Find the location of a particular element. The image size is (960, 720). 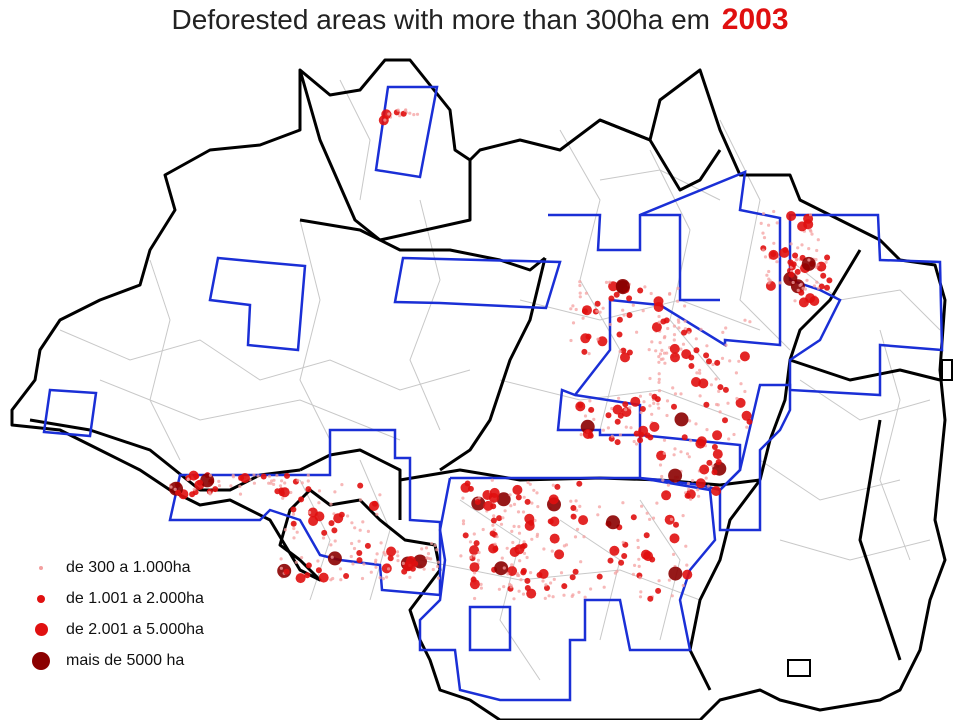

frame-am-west is located at coordinates (70, 413).